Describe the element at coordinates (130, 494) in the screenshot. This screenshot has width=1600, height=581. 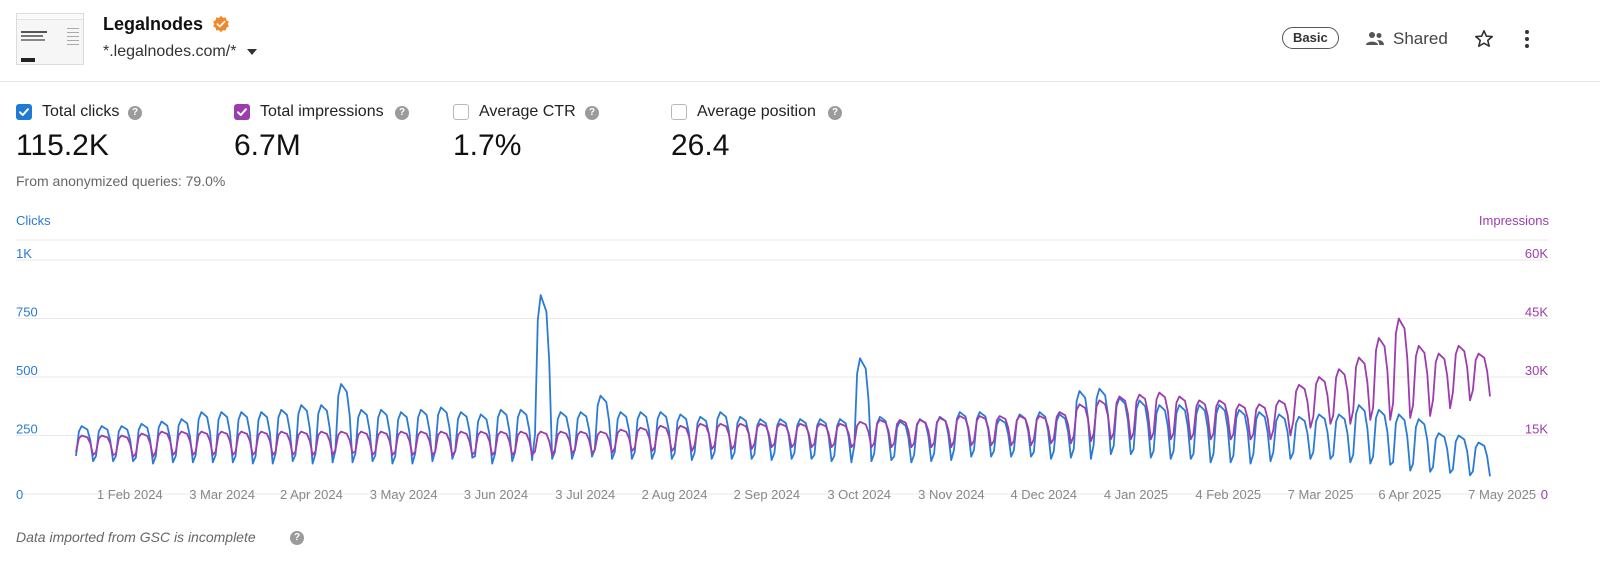
I see `x-tick-label: 1 Feb 2024` at that location.